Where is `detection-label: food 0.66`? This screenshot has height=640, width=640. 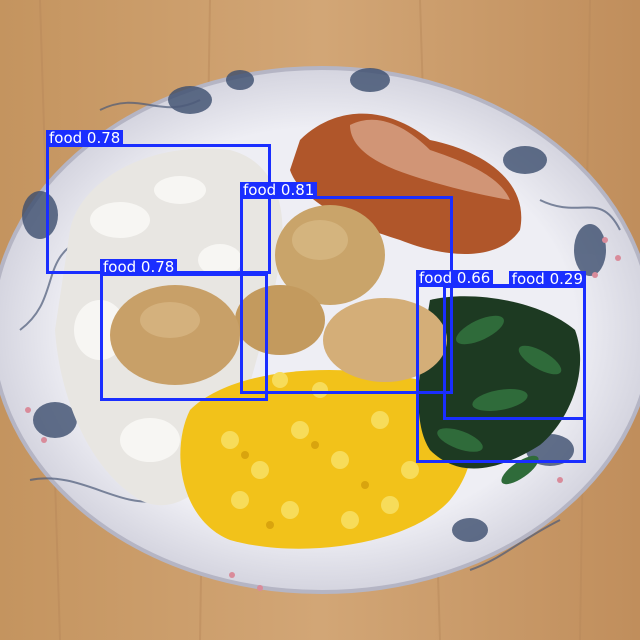
detection-label: food 0.66 is located at coordinates (455, 278).